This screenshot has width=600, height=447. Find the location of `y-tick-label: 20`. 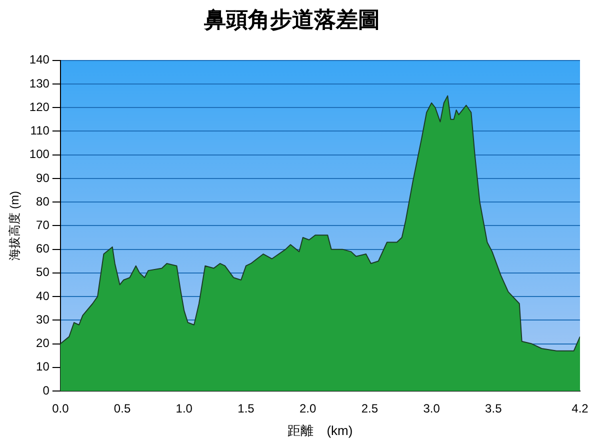

y-tick-label: 20 is located at coordinates (43, 343).